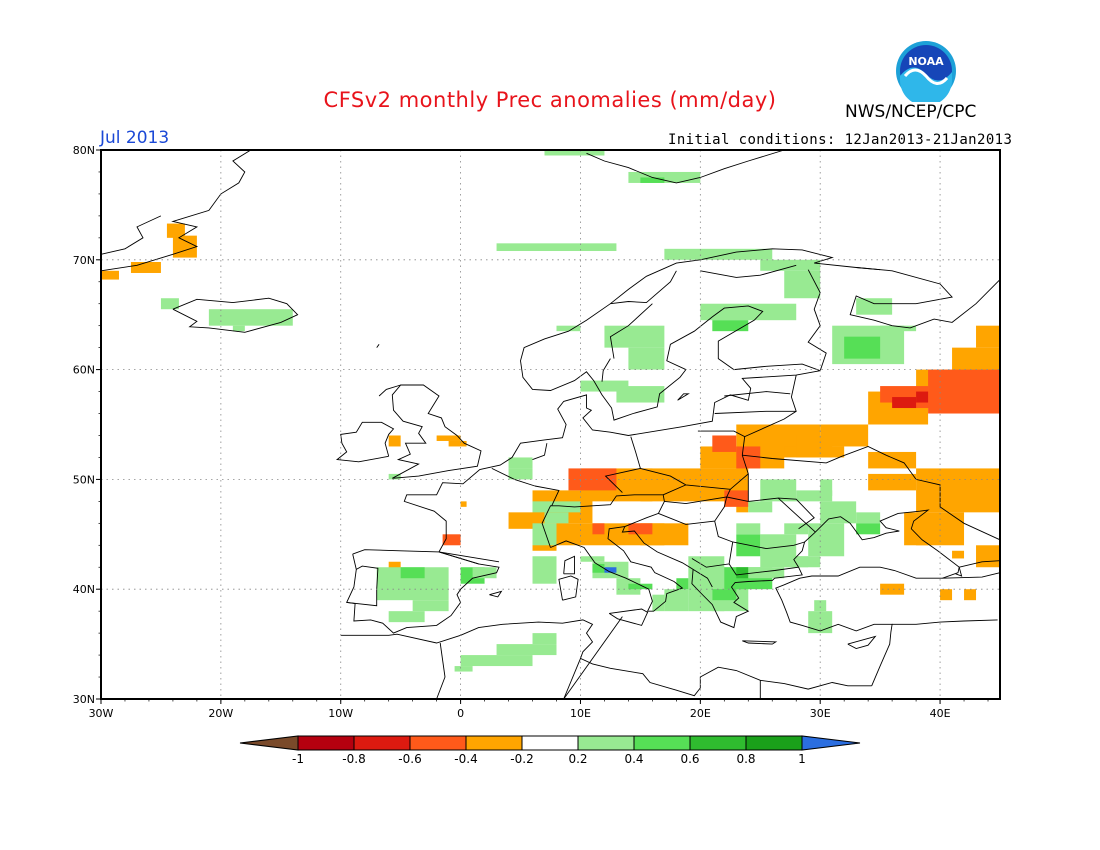 The height and width of the screenshot is (850, 1100). What do you see at coordinates (578, 759) in the screenshot?
I see `colorbar-label: 0.2` at bounding box center [578, 759].